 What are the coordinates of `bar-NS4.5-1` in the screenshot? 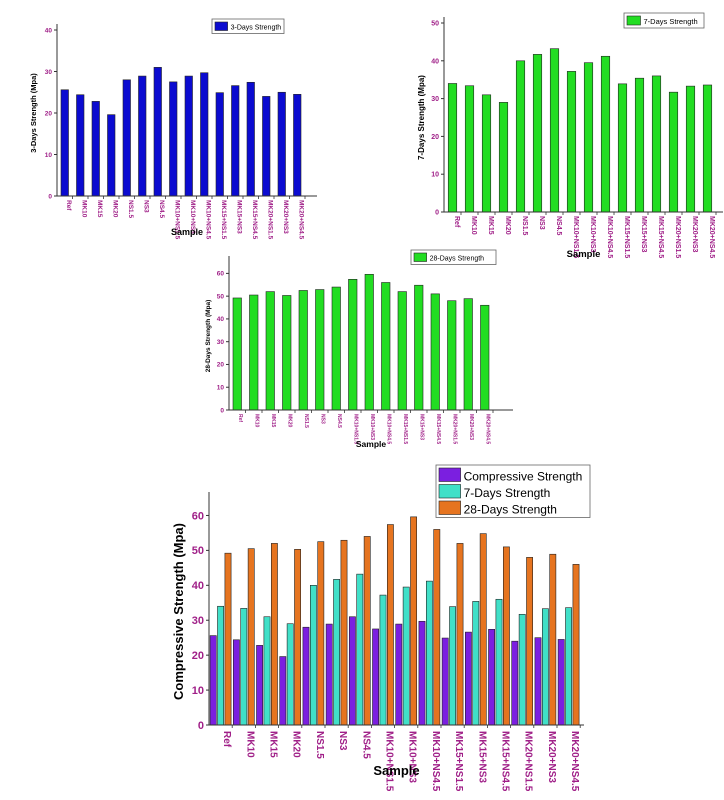 It's located at (352, 671).